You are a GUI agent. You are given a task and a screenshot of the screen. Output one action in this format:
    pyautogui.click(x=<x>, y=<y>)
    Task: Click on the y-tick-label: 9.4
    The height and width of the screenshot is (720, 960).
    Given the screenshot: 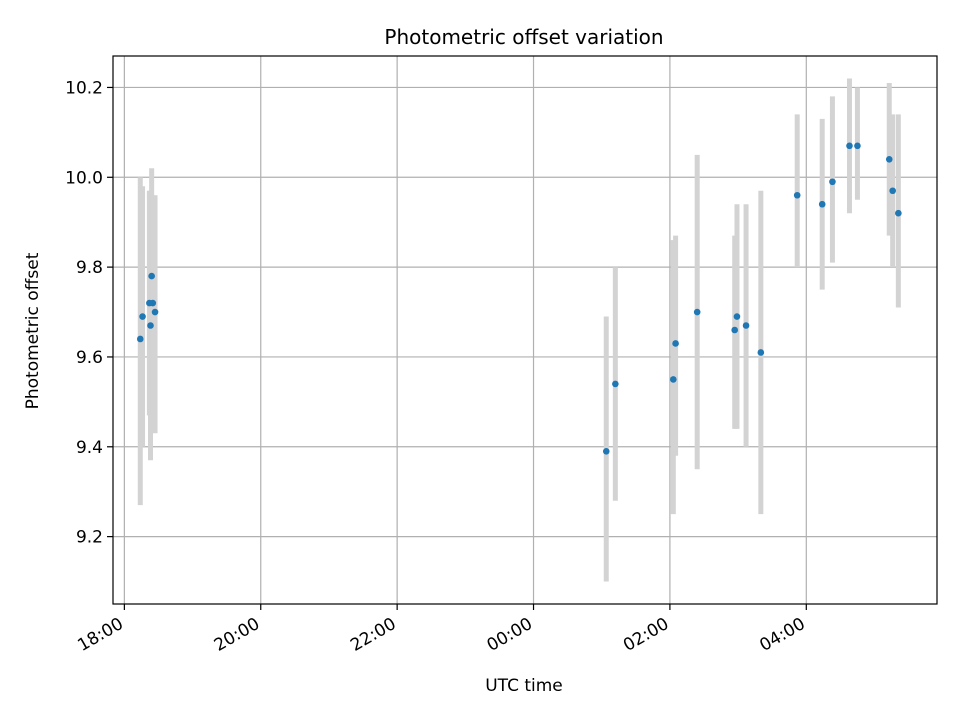 What is the action you would take?
    pyautogui.click(x=89, y=448)
    